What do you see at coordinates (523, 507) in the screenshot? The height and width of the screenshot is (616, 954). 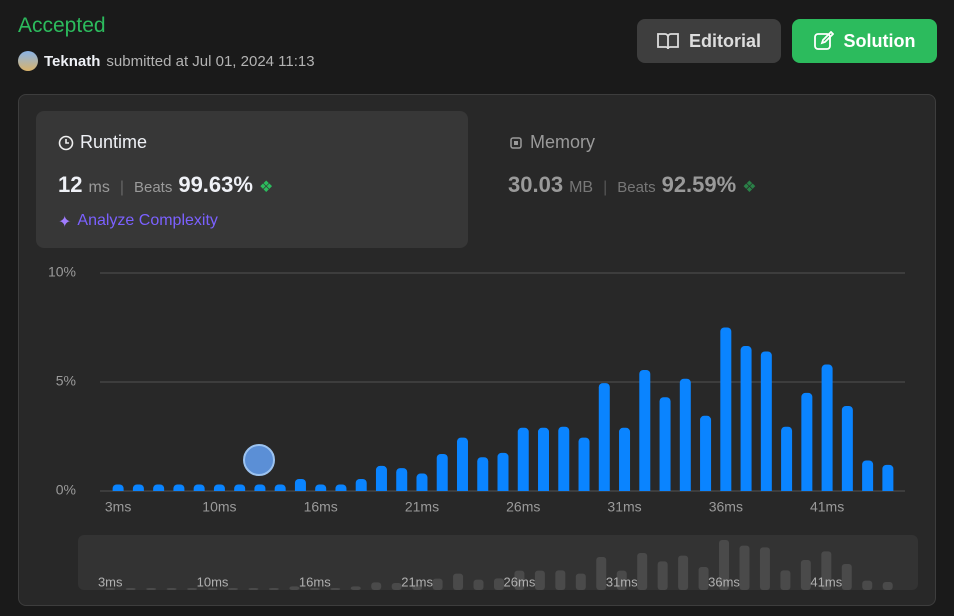 I see `x-tick-label: 26ms` at bounding box center [523, 507].